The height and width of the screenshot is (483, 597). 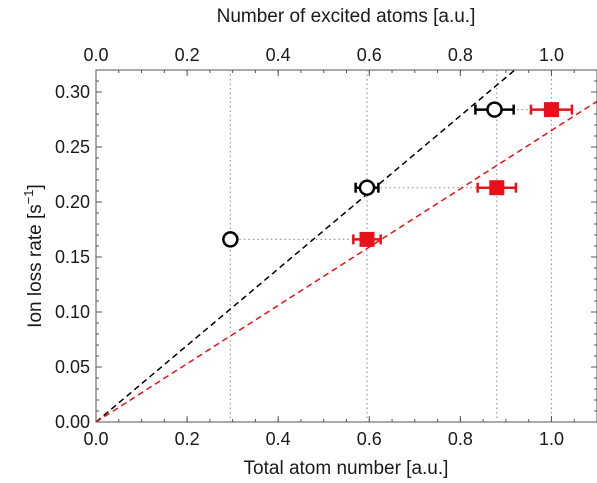 What do you see at coordinates (278, 439) in the screenshot?
I see `x-tick-label: 0.4` at bounding box center [278, 439].